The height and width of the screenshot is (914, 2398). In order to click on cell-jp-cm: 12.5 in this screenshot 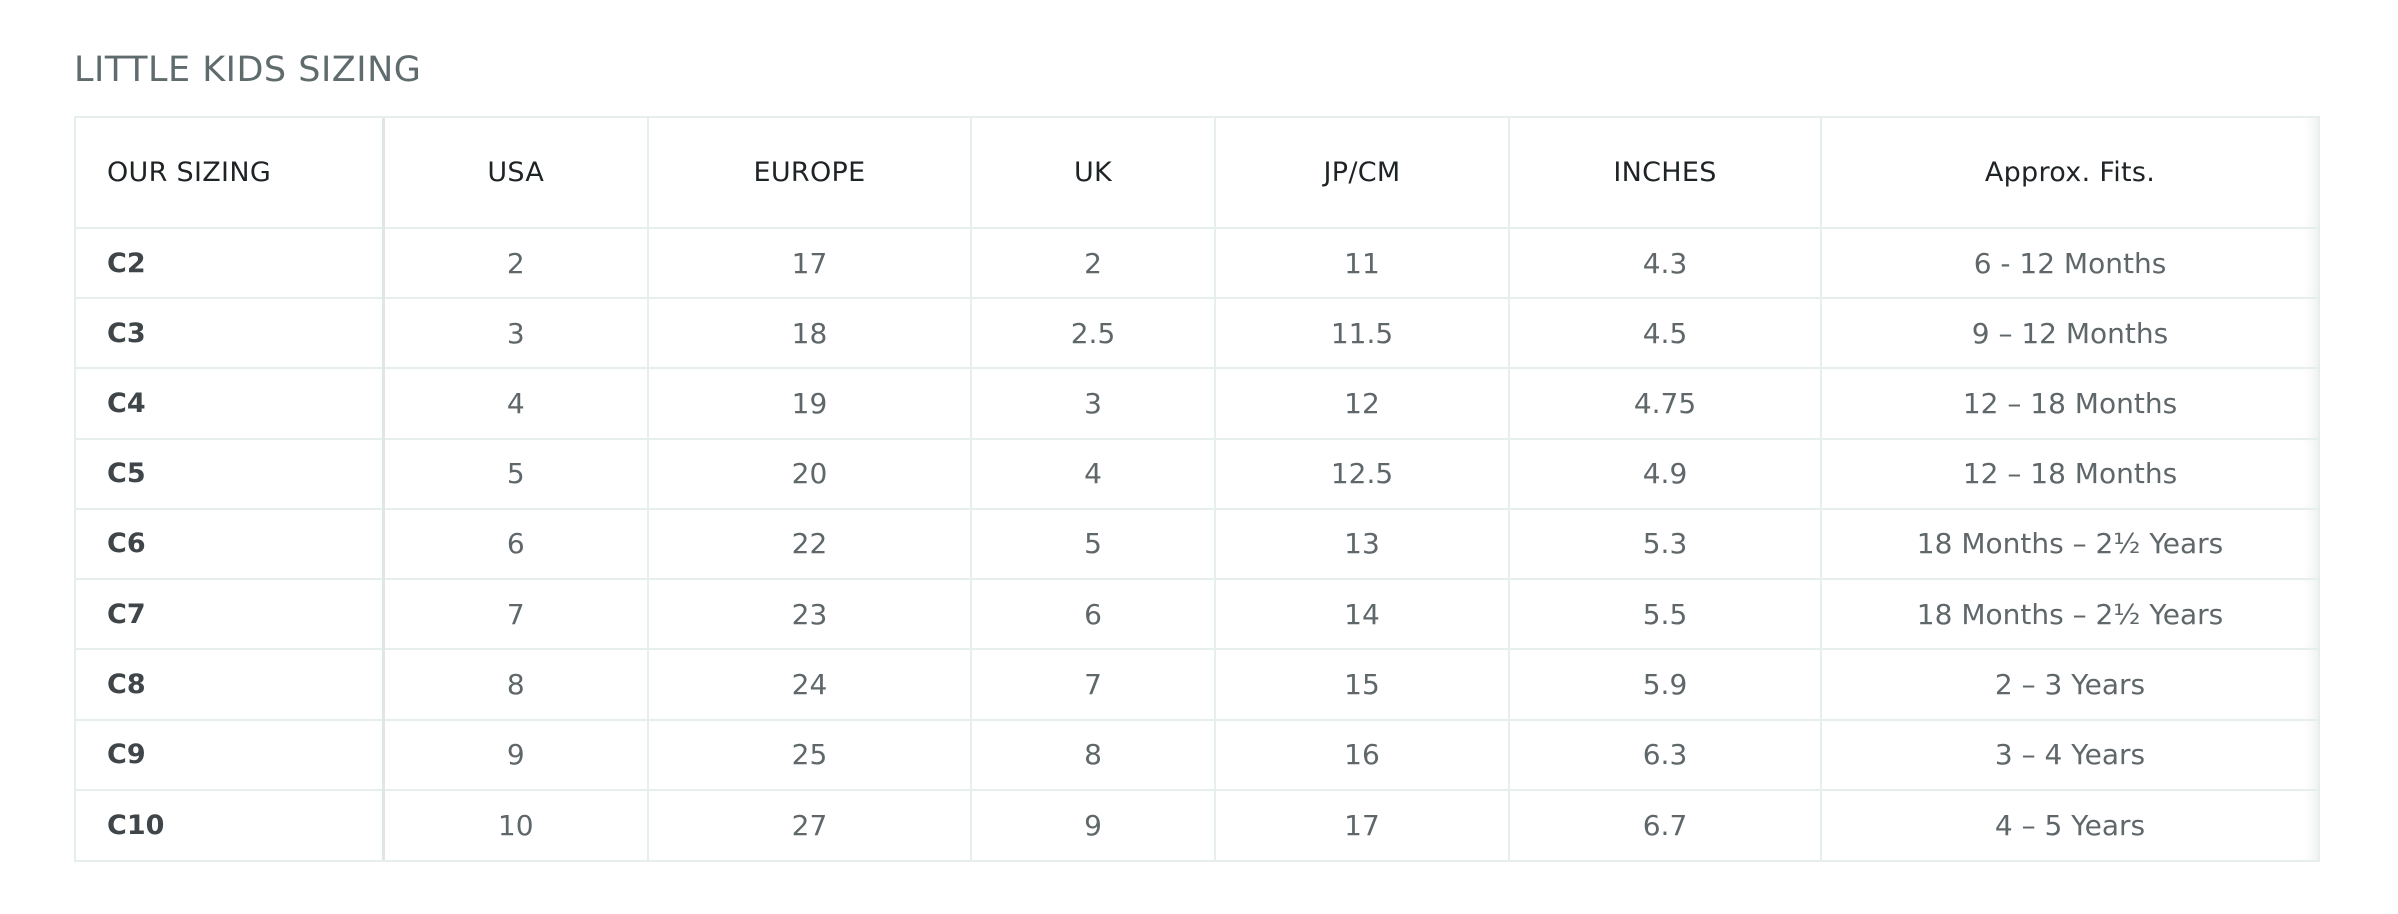, I will do `click(1362, 474)`.